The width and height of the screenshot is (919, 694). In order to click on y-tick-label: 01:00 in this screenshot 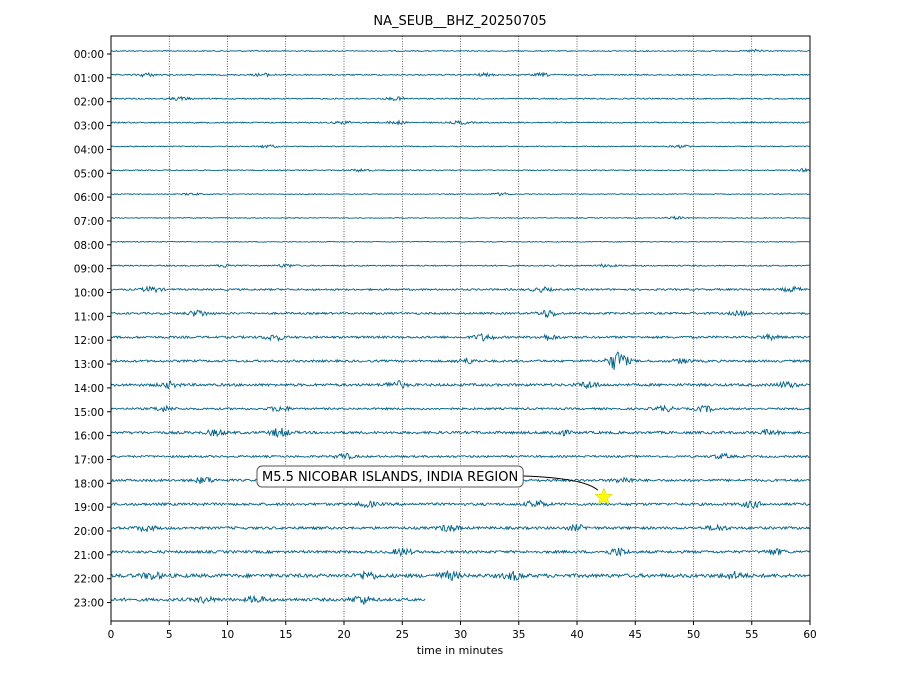, I will do `click(89, 79)`.